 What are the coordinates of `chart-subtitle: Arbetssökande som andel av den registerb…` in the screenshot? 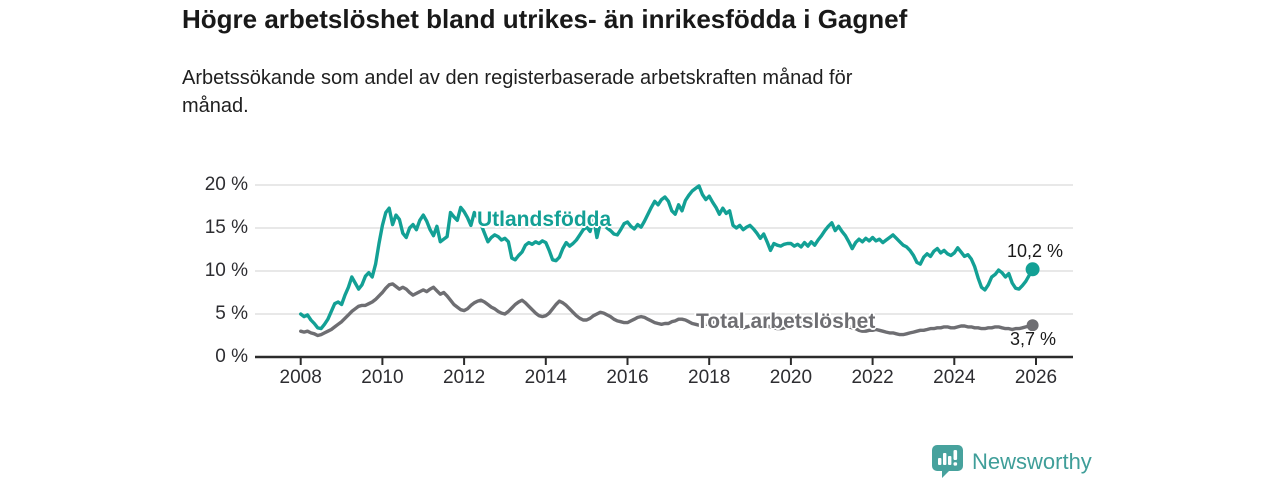 It's located at (517, 92).